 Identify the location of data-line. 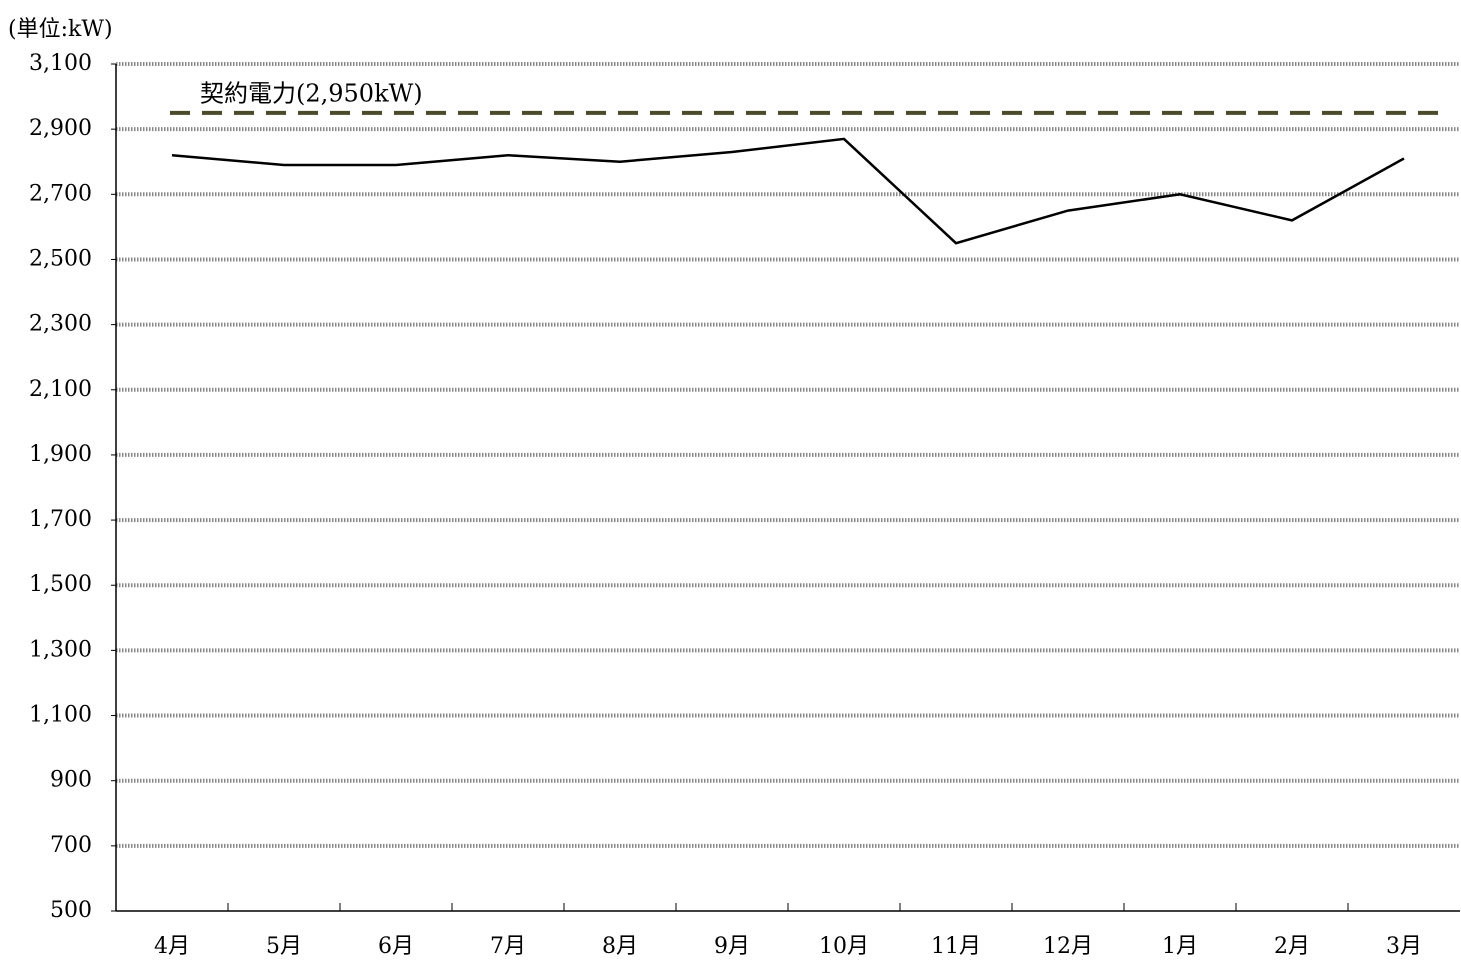
(788, 191).